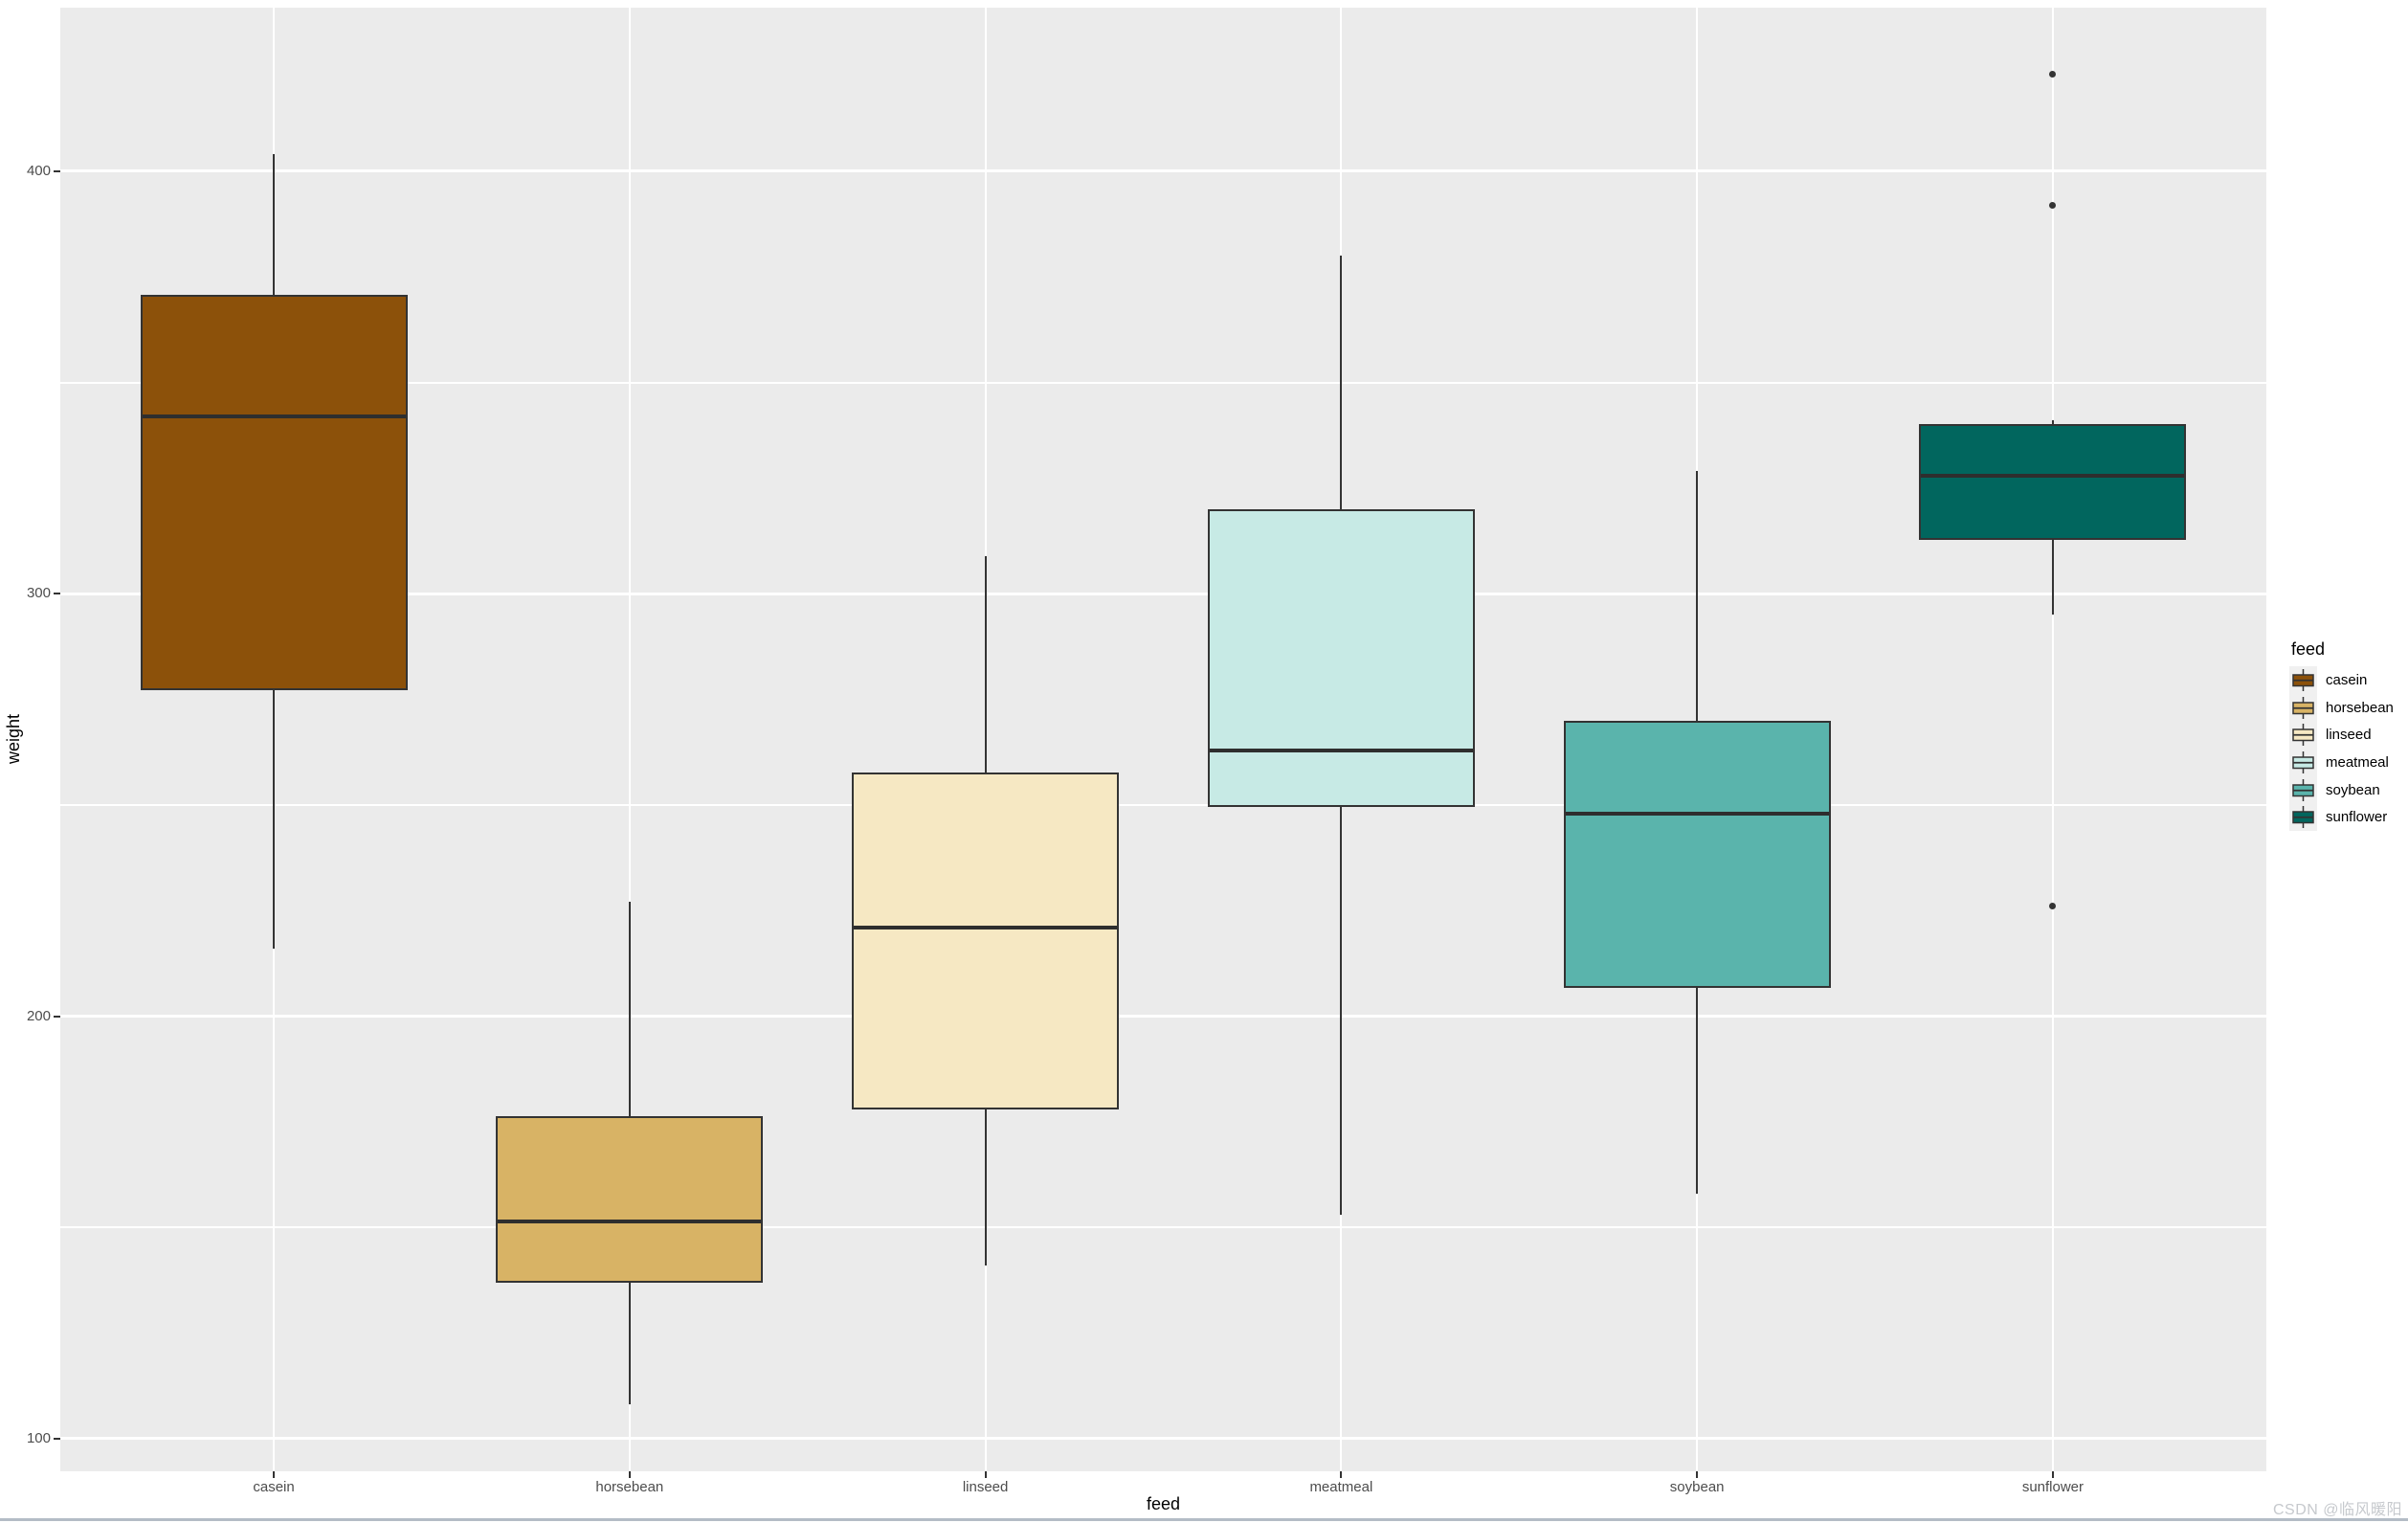 Image resolution: width=2408 pixels, height=1523 pixels. I want to click on legend-row-soybean: soybean, so click(2348, 790).